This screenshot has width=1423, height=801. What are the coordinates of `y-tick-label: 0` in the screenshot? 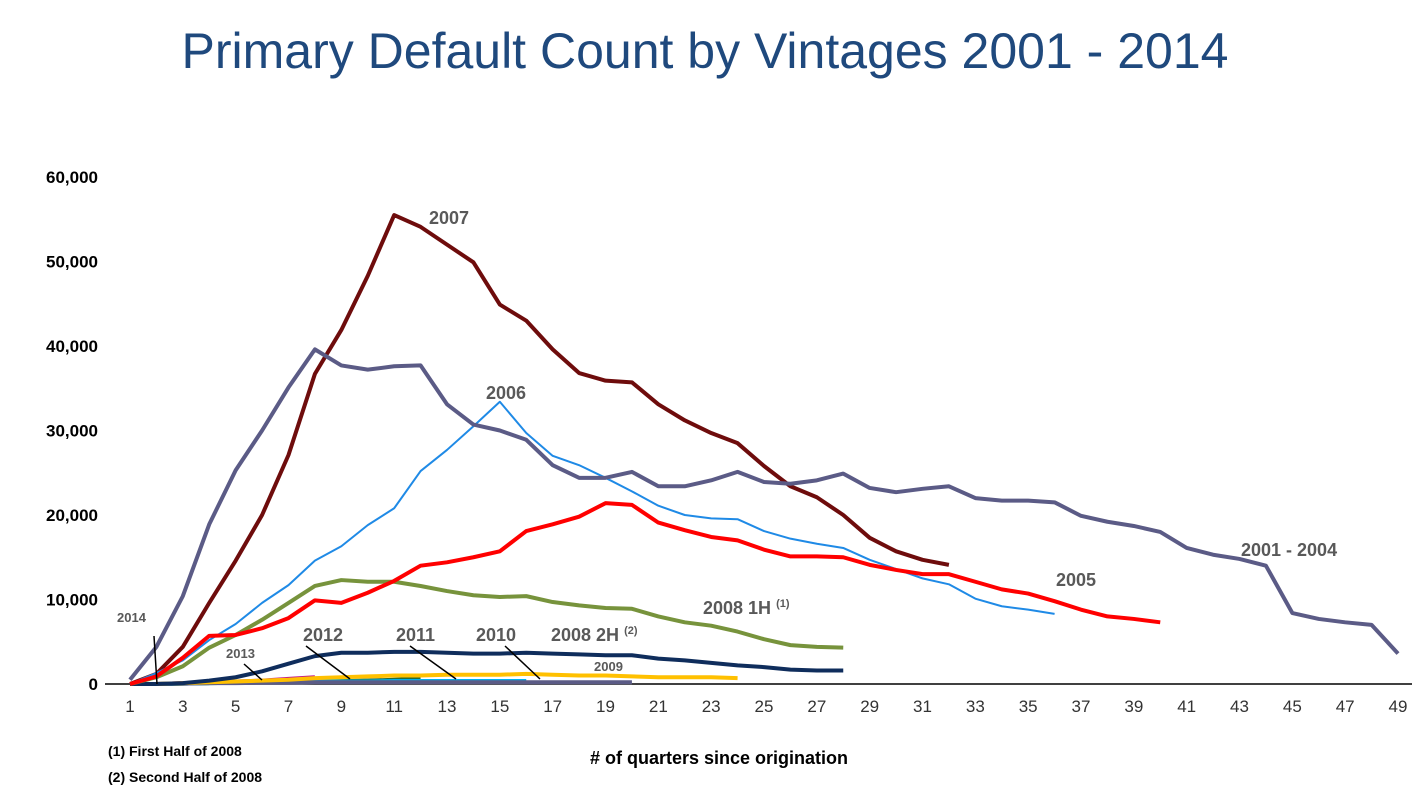 It's located at (93, 684).